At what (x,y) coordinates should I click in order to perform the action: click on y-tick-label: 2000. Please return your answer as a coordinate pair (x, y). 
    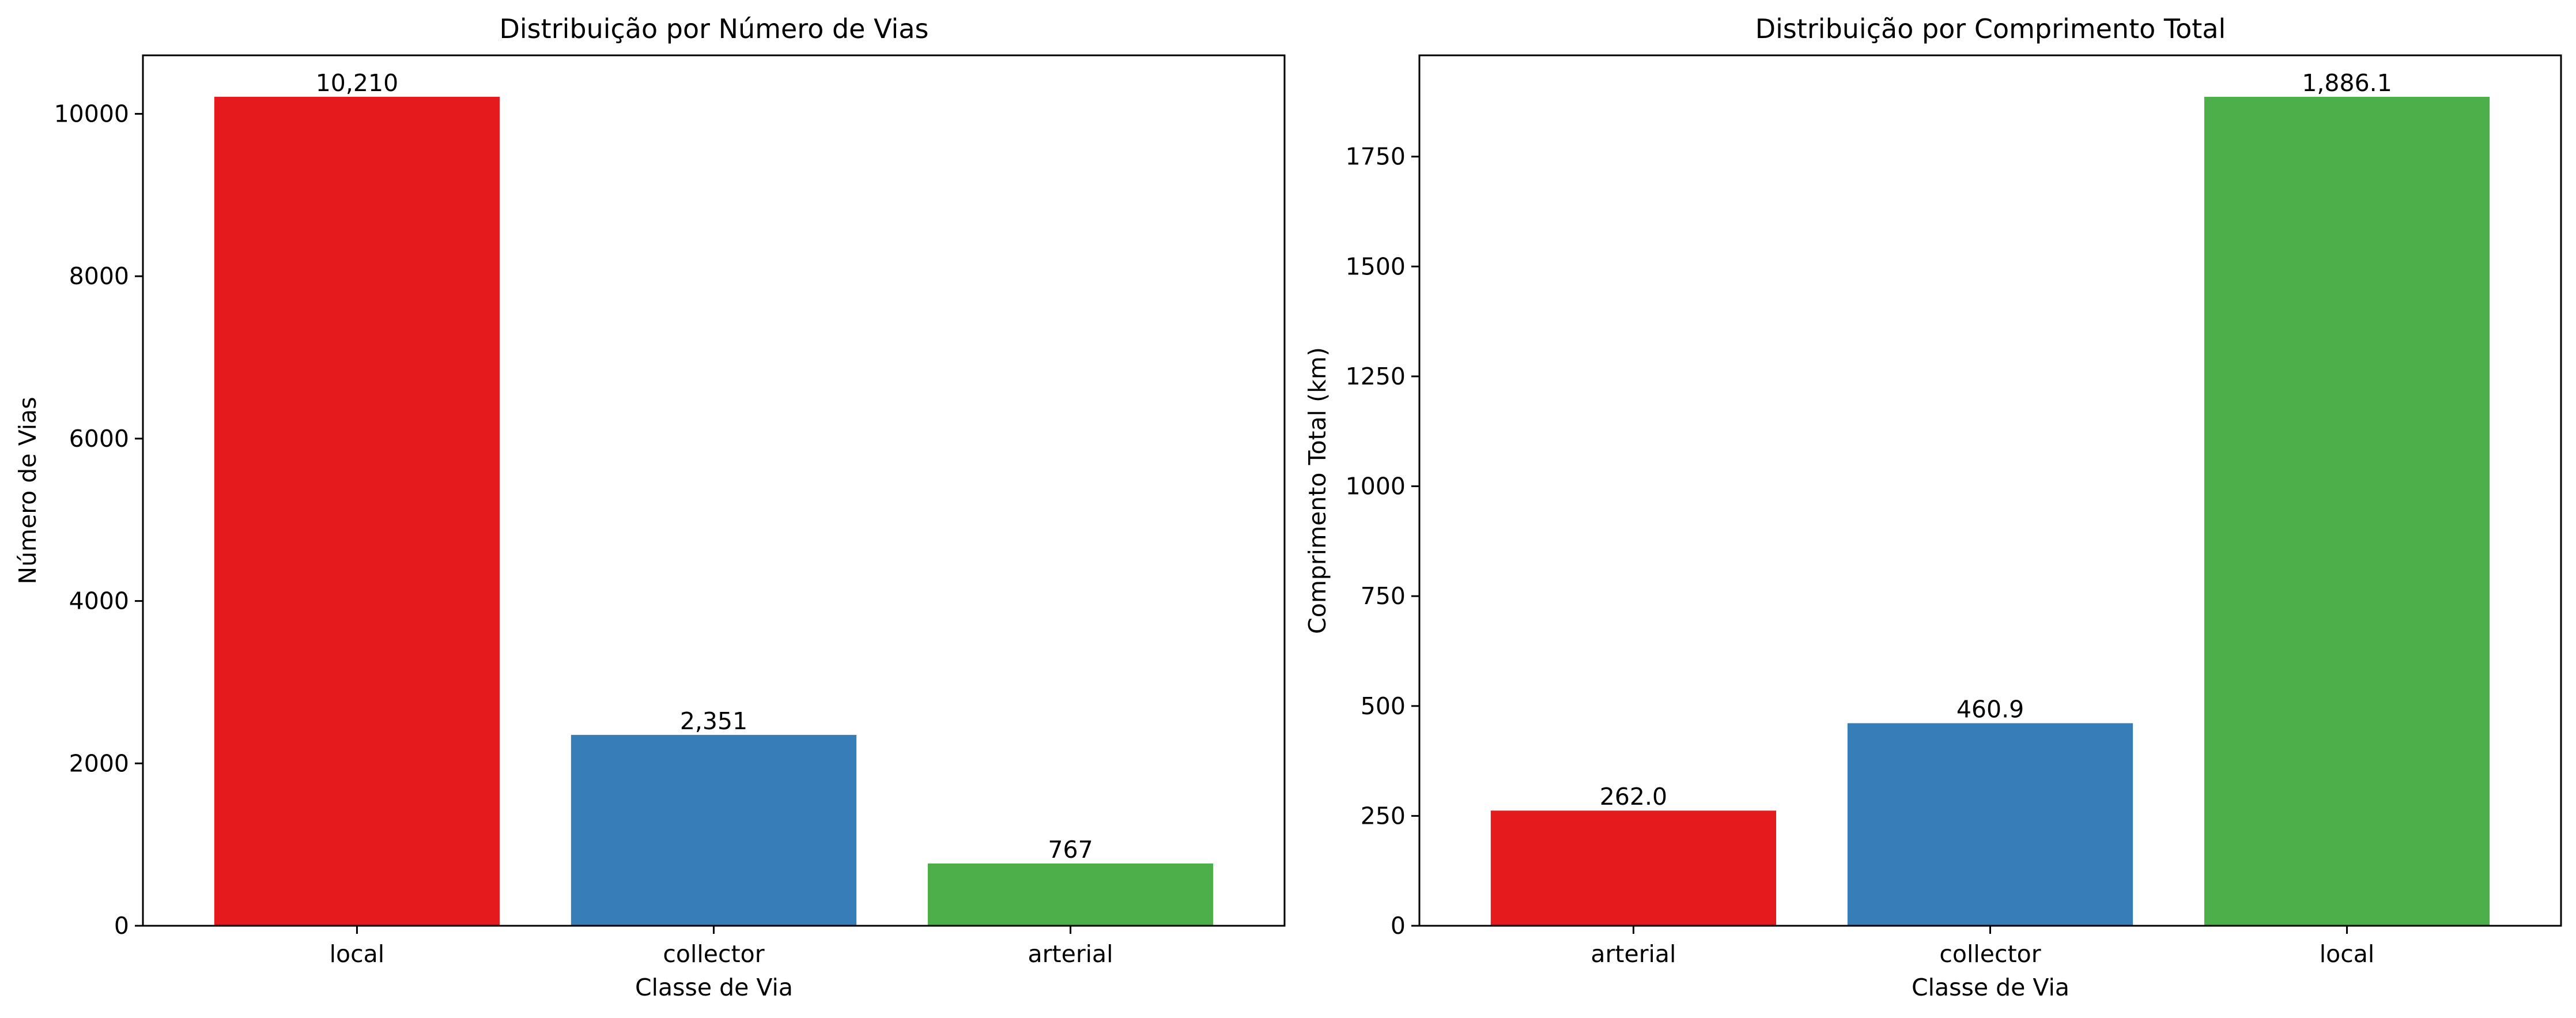
    Looking at the image, I should click on (99, 763).